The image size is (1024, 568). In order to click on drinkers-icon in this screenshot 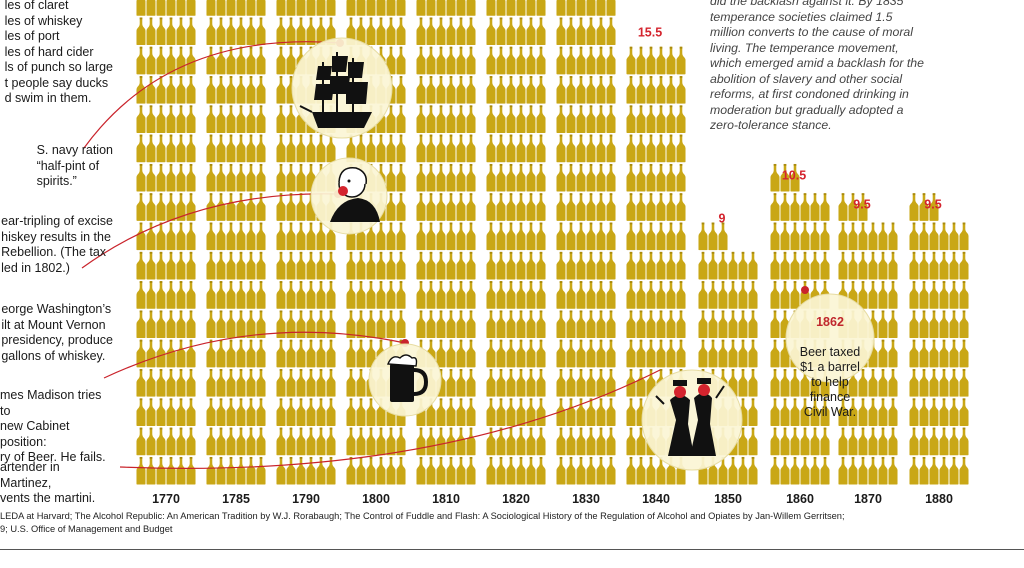, I will do `click(692, 420)`.